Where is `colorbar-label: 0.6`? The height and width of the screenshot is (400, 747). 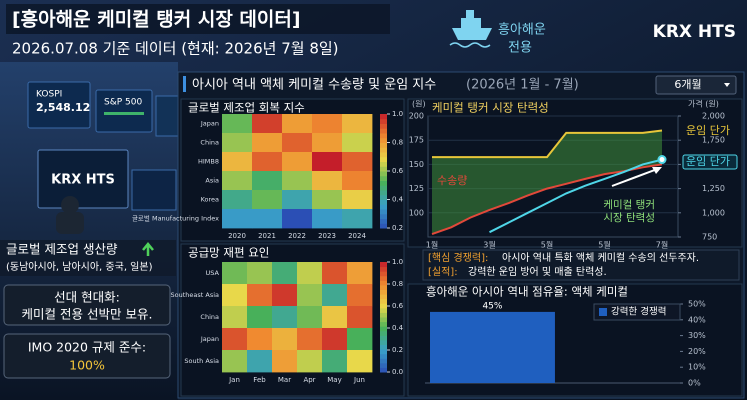
colorbar-label: 0.6 is located at coordinates (398, 306).